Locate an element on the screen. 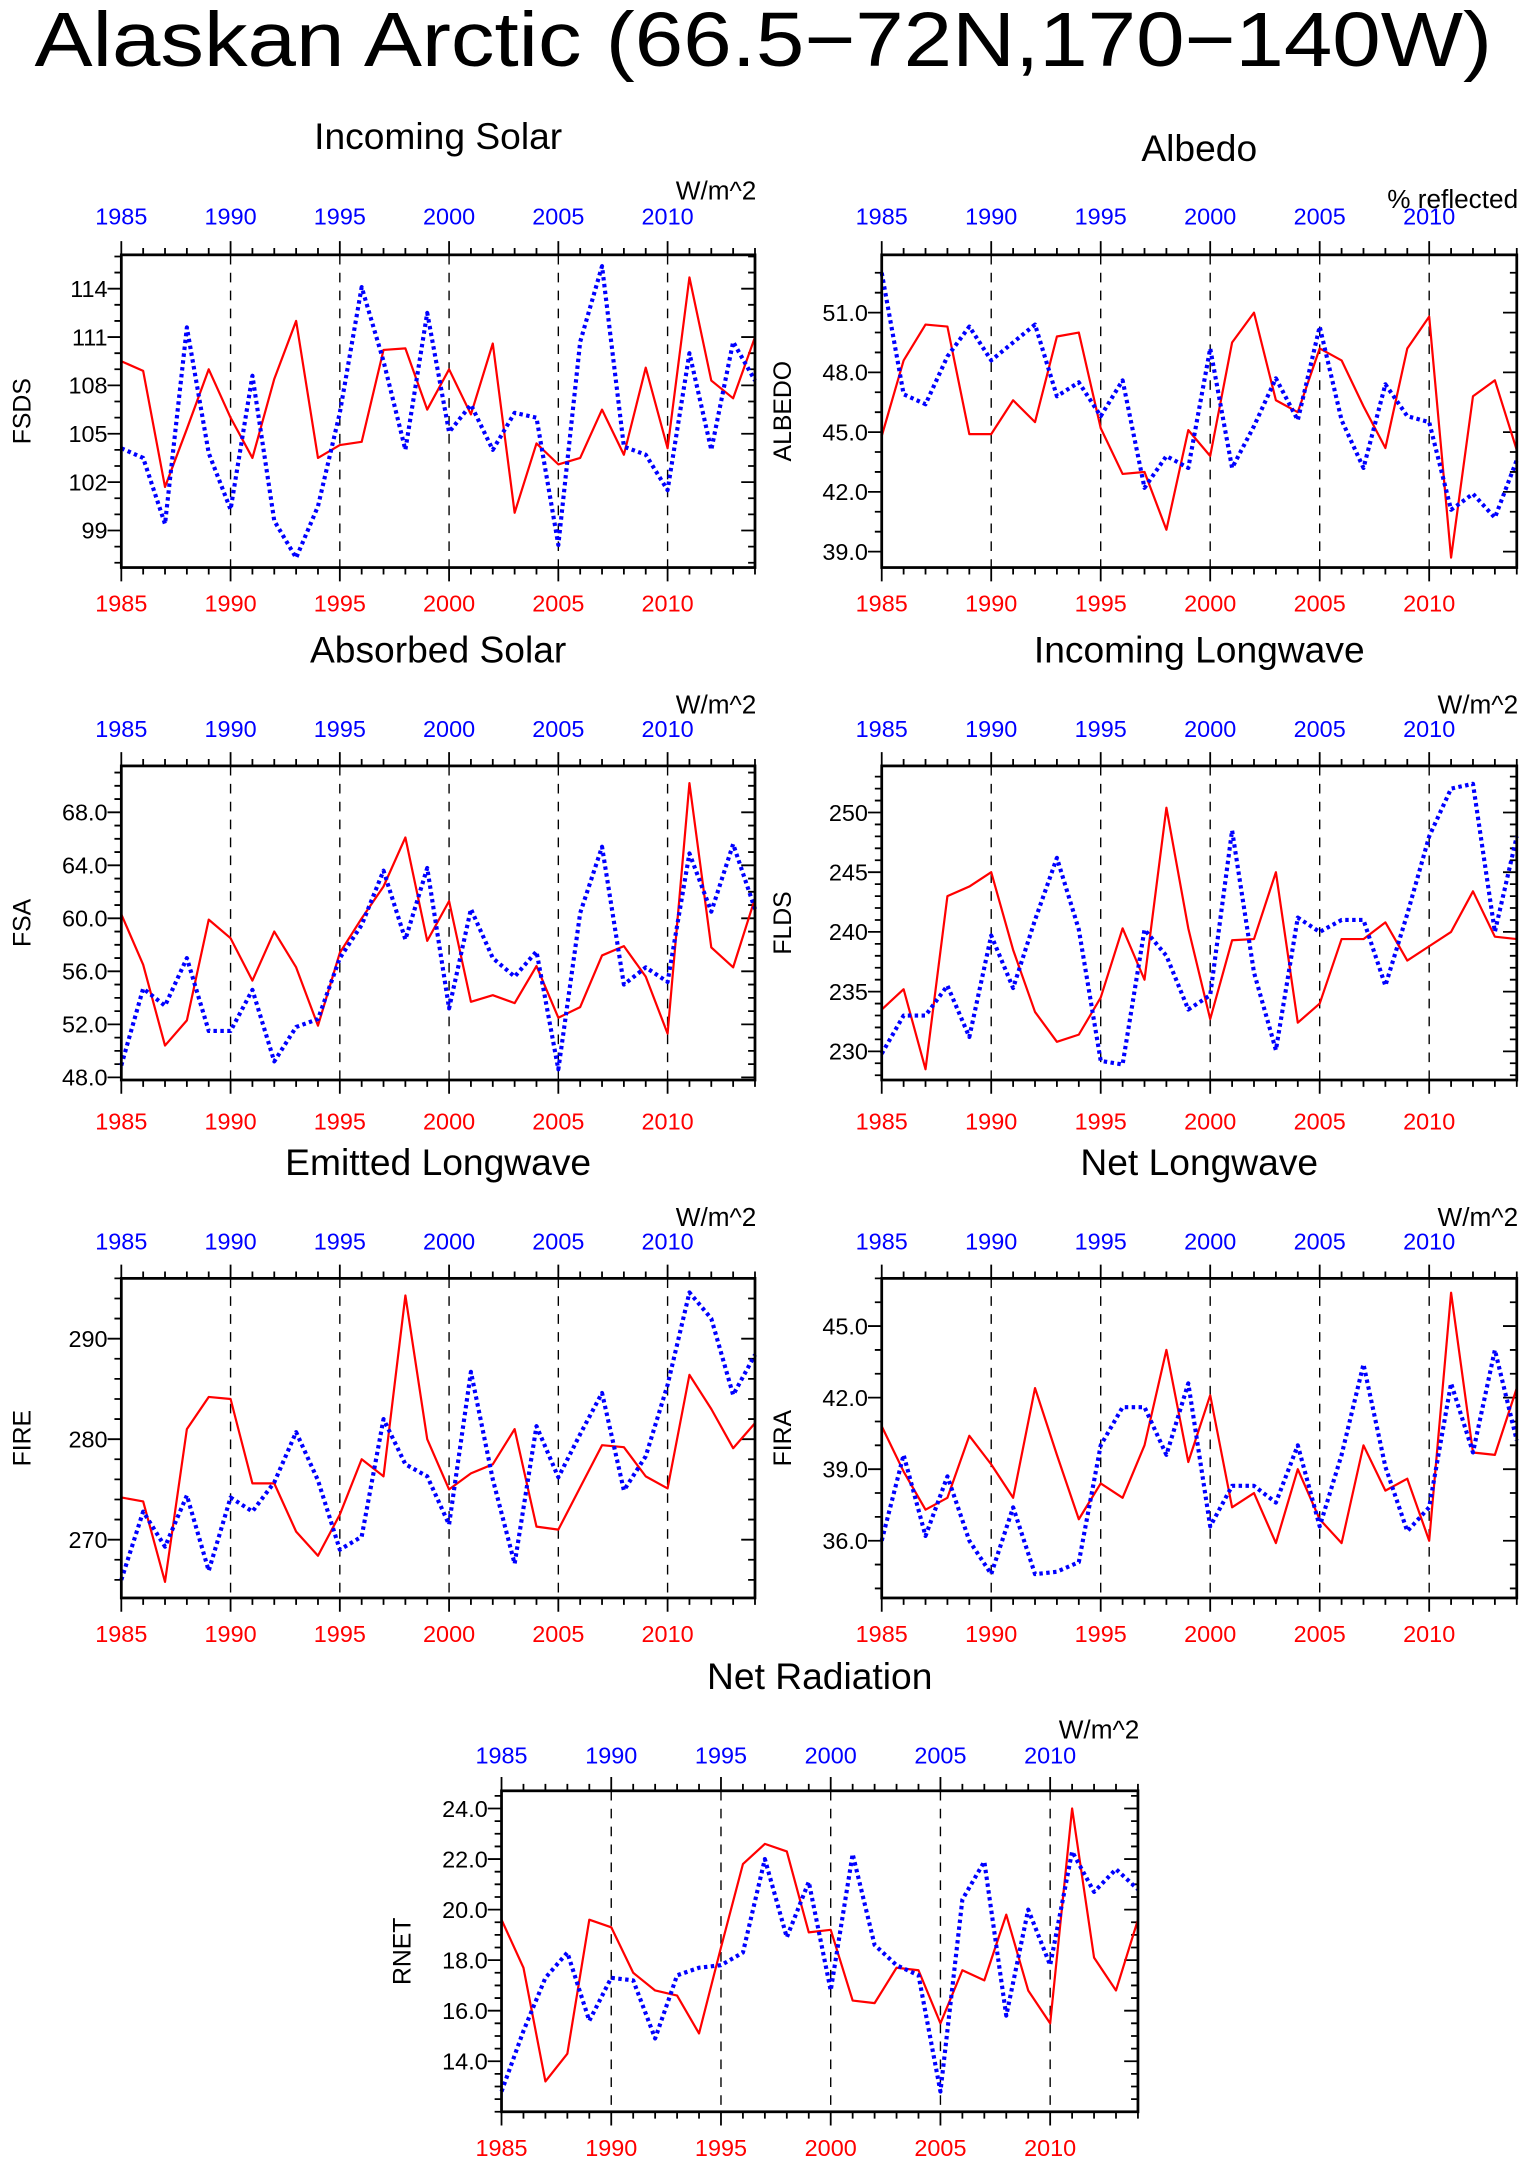 The image size is (1521, 2160). panel-title: Net Radiation is located at coordinates (819, 1676).